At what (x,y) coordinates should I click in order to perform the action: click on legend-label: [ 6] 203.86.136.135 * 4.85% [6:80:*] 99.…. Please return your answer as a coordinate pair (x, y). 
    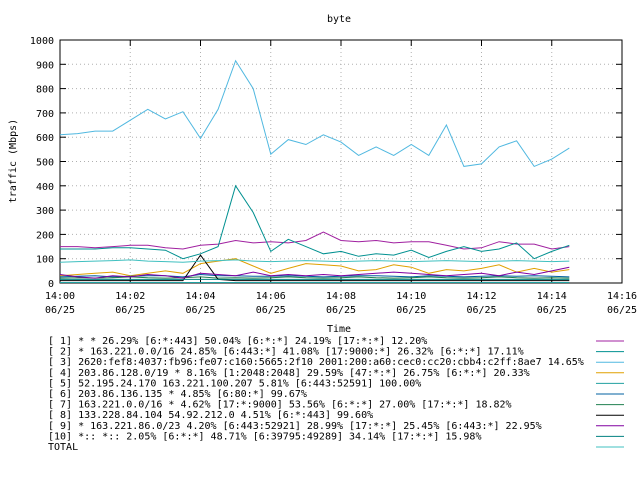
    Looking at the image, I should click on (177, 394).